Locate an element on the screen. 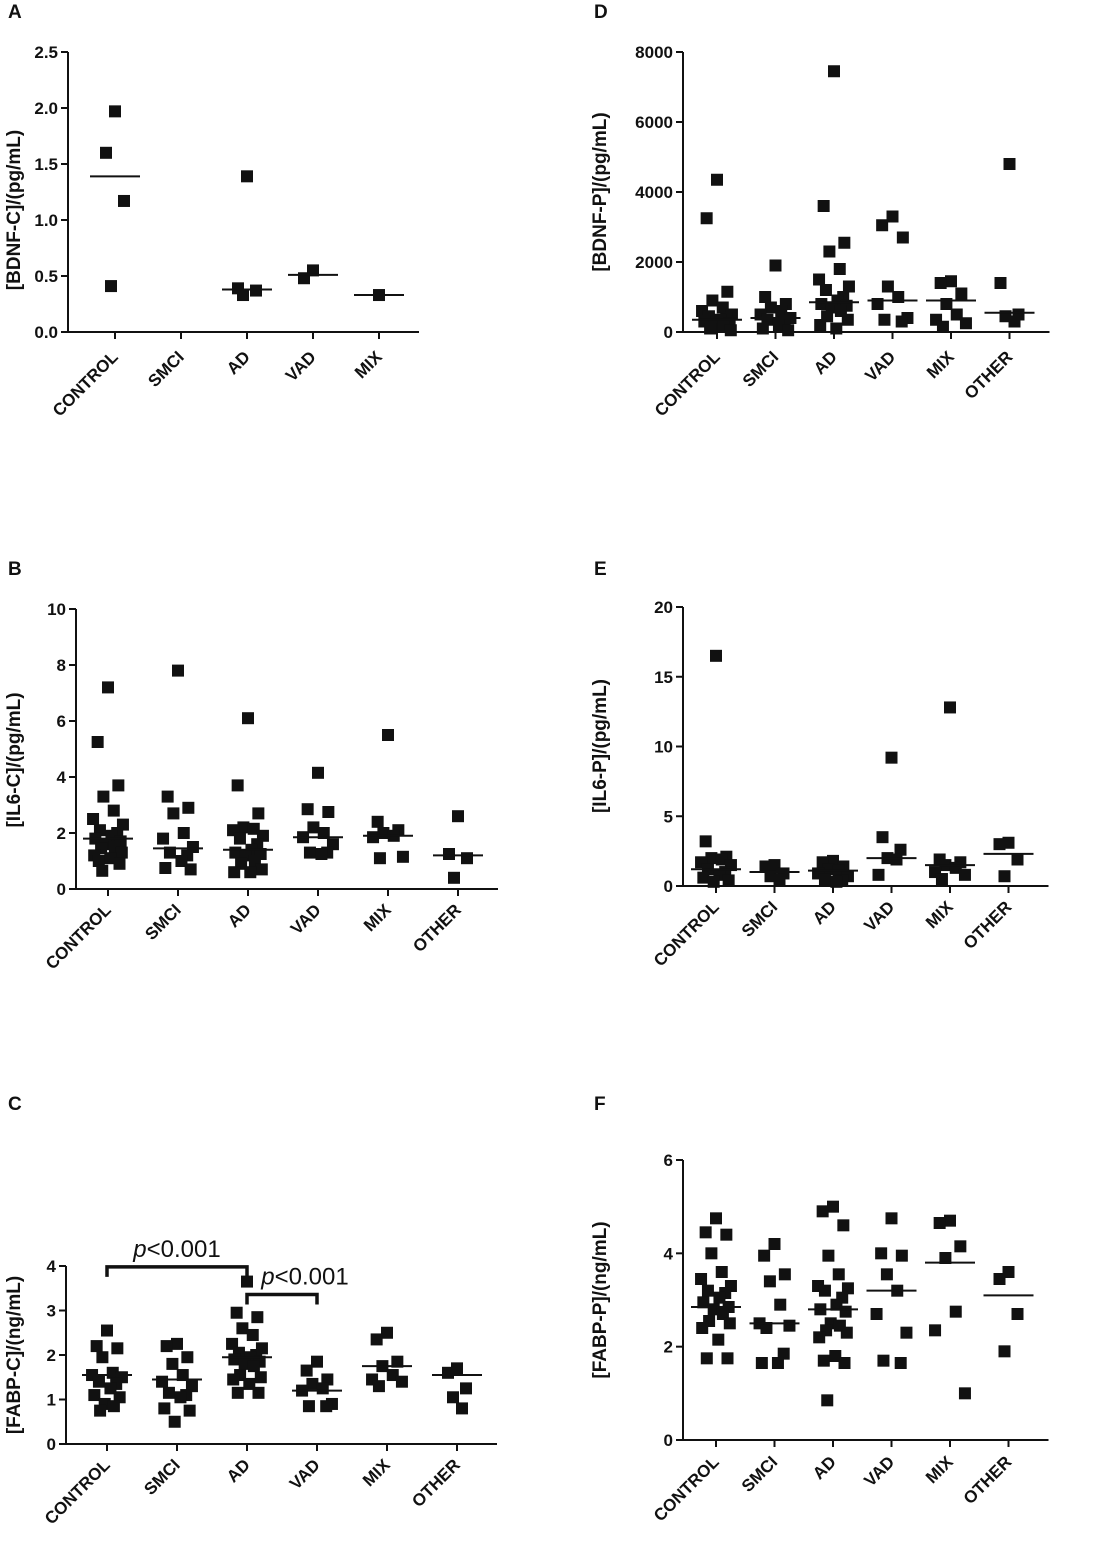  category-label: SMCI is located at coordinates (165, 368).